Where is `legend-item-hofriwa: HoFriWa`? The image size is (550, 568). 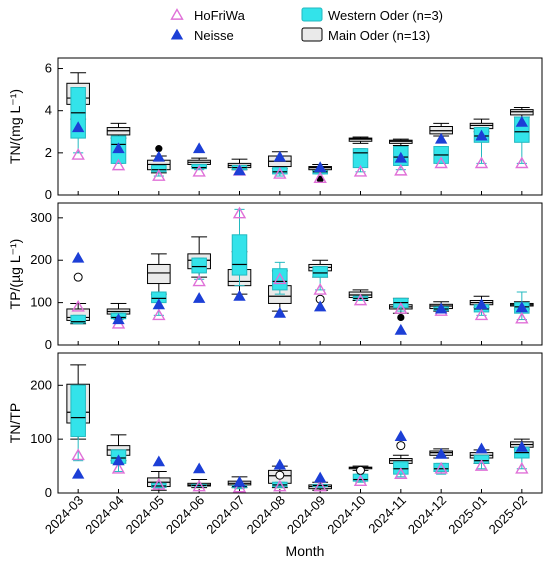 legend-item-hofriwa: HoFriWa is located at coordinates (208, 15).